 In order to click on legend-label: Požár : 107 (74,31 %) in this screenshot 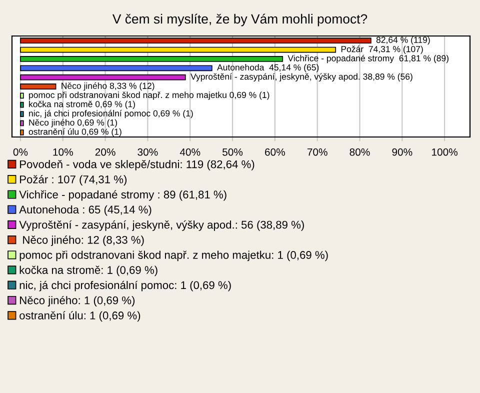, I will do `click(73, 180)`.